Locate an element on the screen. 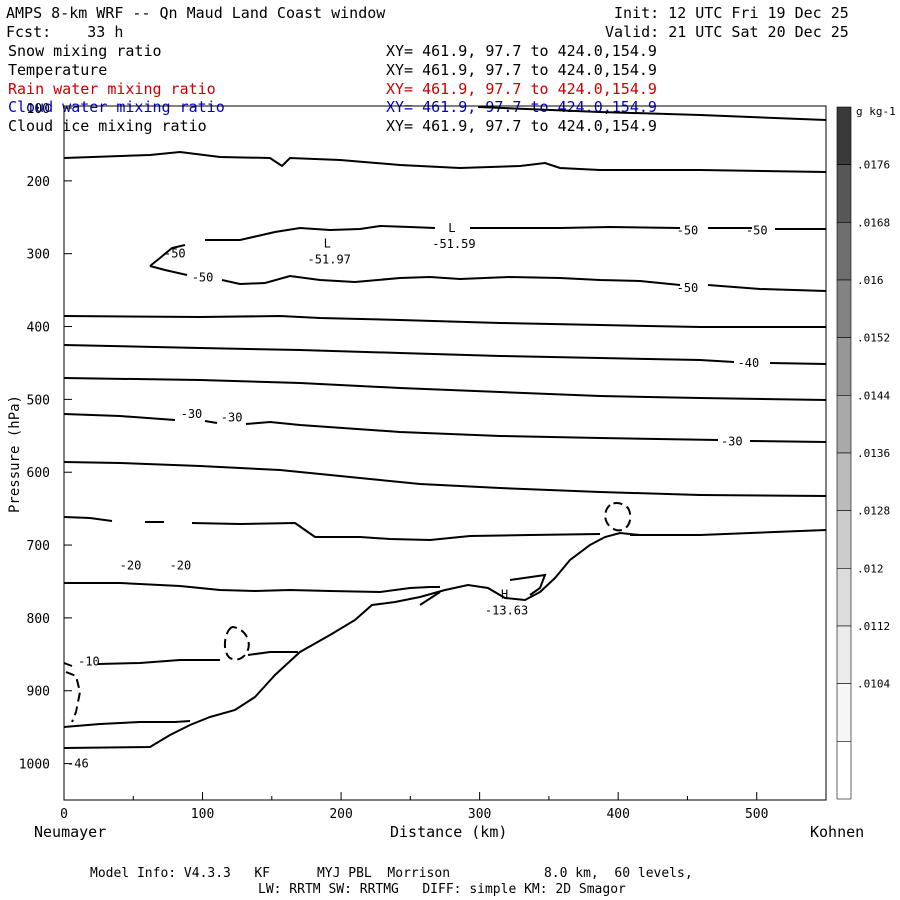 The image size is (900, 900). y-tick-label: 1000 is located at coordinates (34, 765).